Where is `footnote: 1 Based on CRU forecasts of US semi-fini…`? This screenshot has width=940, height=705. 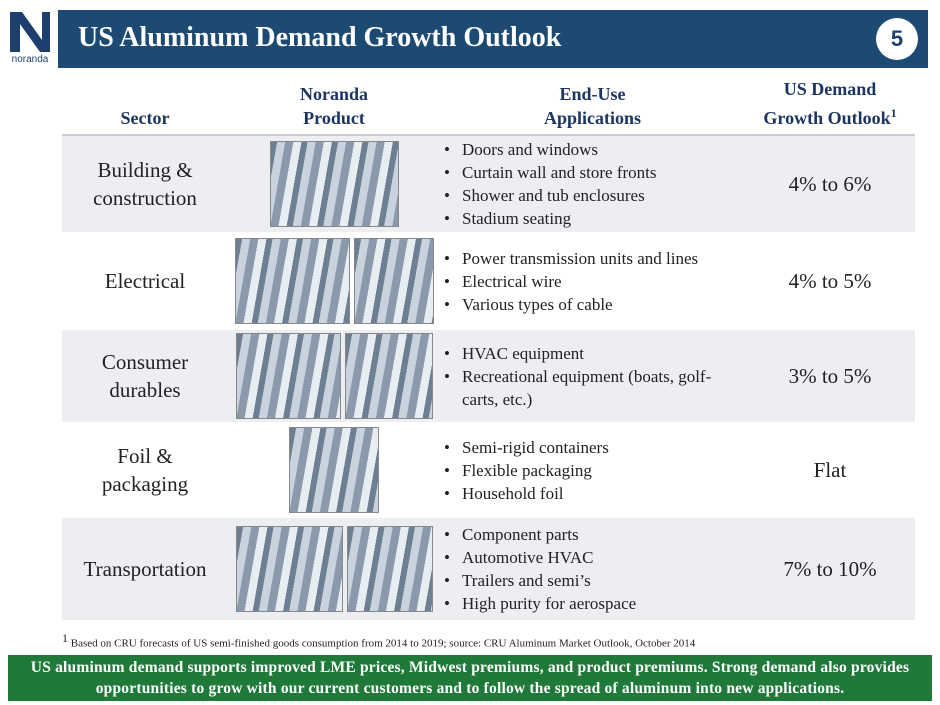 footnote: 1 Based on CRU forecasts of US semi-fini… is located at coordinates (378, 640).